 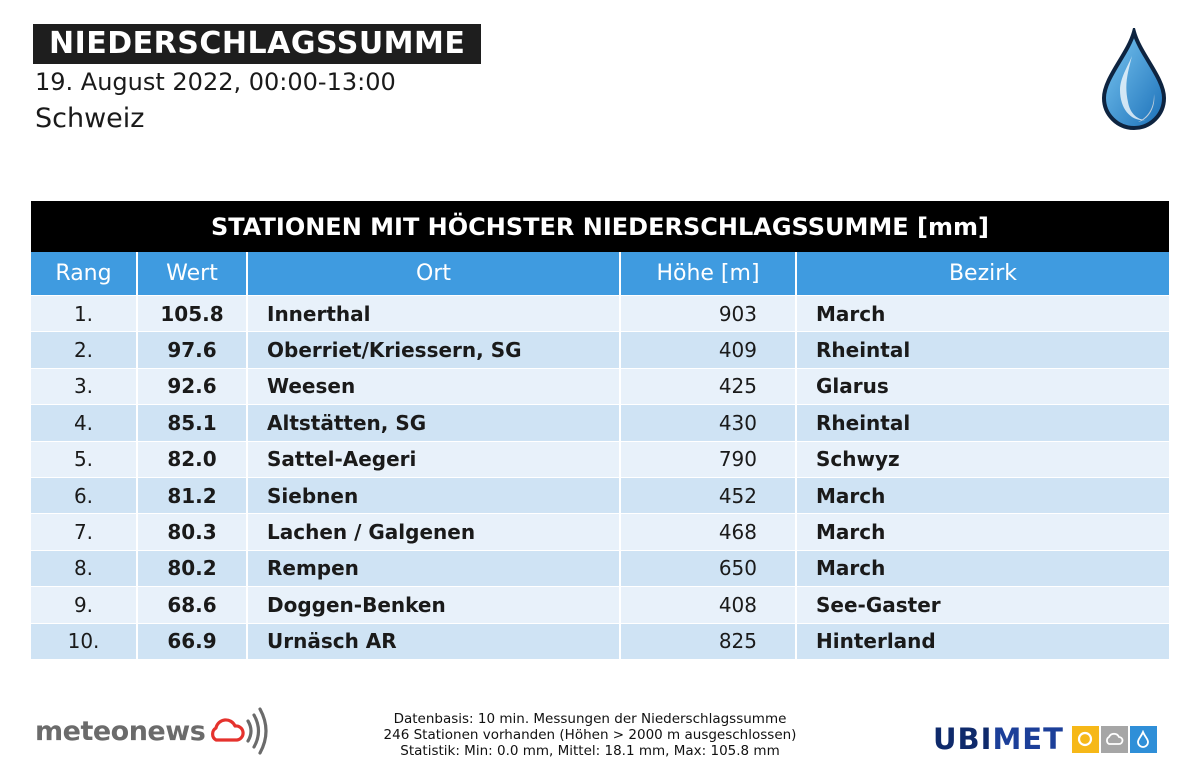 I want to click on cell-altitude: 903, so click(x=709, y=314).